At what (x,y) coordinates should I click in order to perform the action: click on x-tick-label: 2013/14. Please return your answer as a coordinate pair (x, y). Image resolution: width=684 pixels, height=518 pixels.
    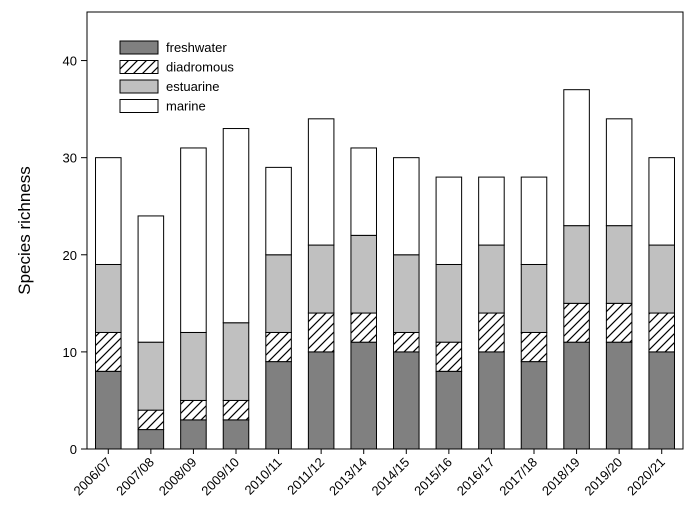
    Looking at the image, I should click on (348, 477).